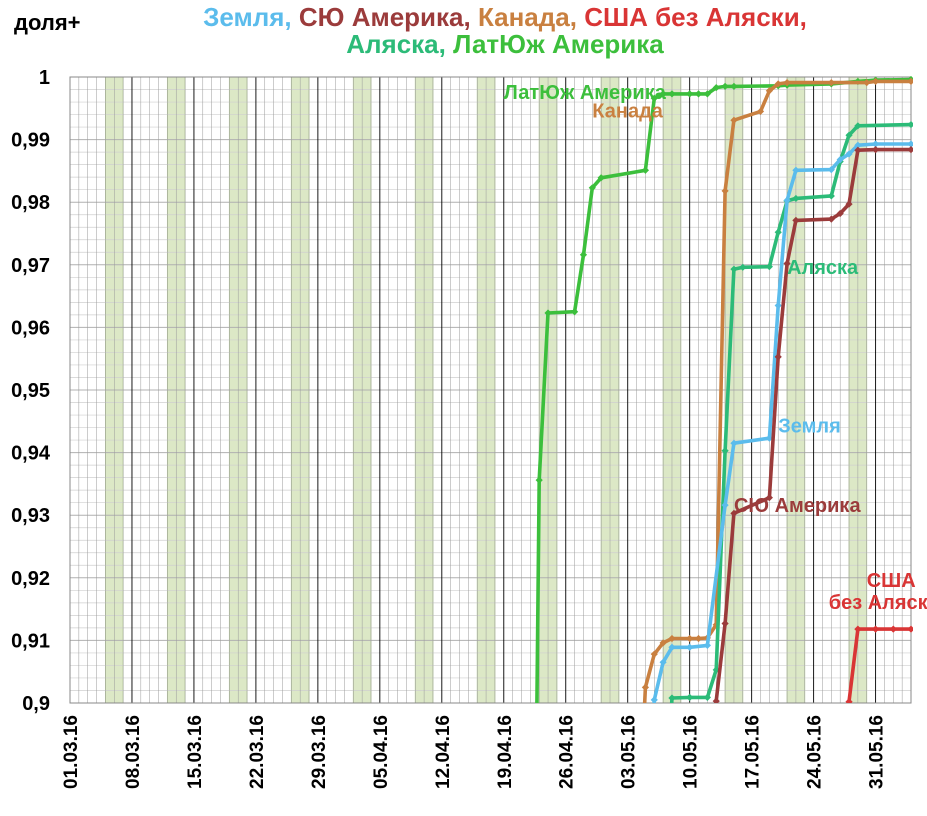 This screenshot has width=927, height=816. What do you see at coordinates (585, 93) in the screenshot?
I see `series-label: ЛатЮж Америка` at bounding box center [585, 93].